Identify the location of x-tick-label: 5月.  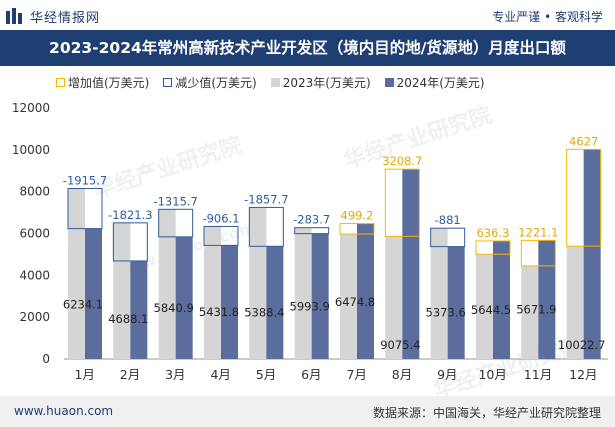
(266, 374).